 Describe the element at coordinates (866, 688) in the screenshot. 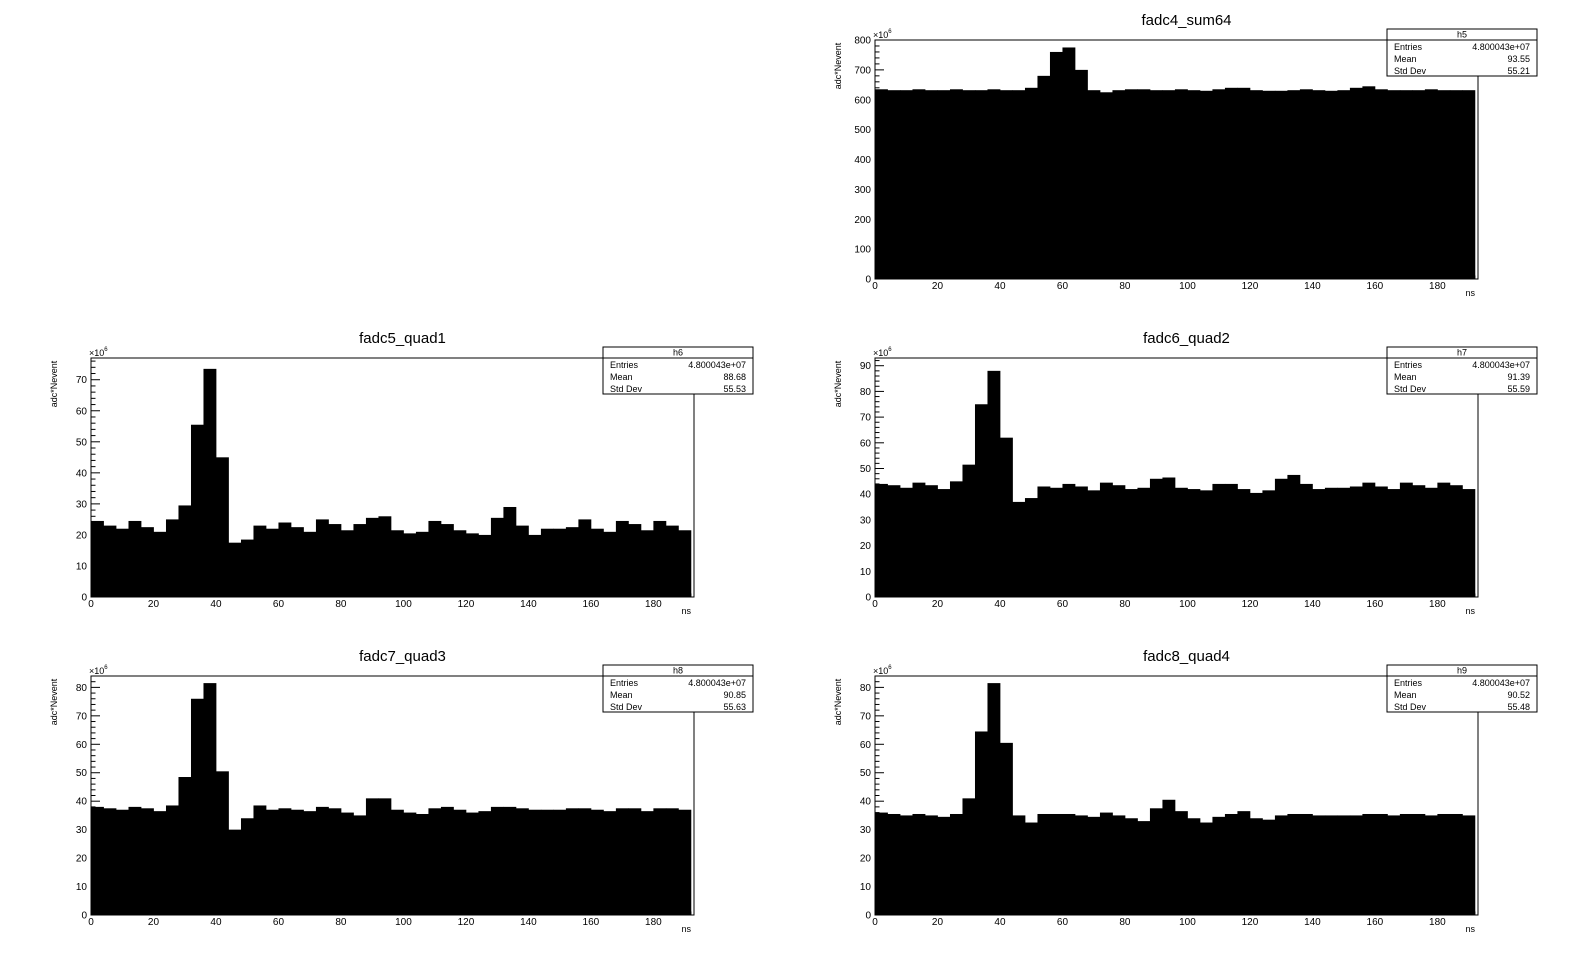

I see `y-tick-label: 80` at that location.